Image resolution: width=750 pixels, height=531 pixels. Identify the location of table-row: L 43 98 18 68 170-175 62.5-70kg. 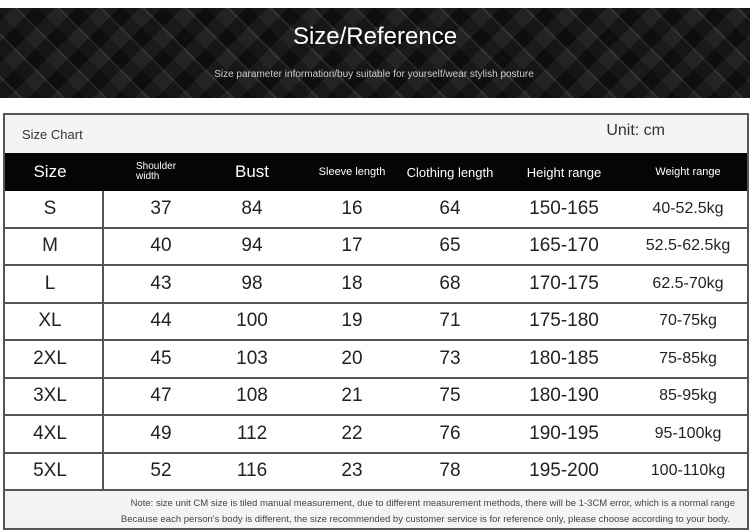
(376, 285).